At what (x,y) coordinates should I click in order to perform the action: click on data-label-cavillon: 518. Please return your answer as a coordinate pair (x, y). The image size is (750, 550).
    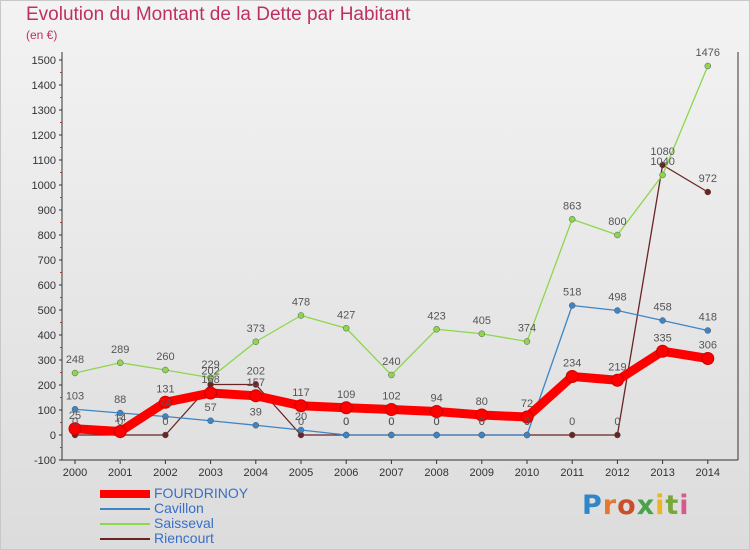
    Looking at the image, I should click on (572, 293).